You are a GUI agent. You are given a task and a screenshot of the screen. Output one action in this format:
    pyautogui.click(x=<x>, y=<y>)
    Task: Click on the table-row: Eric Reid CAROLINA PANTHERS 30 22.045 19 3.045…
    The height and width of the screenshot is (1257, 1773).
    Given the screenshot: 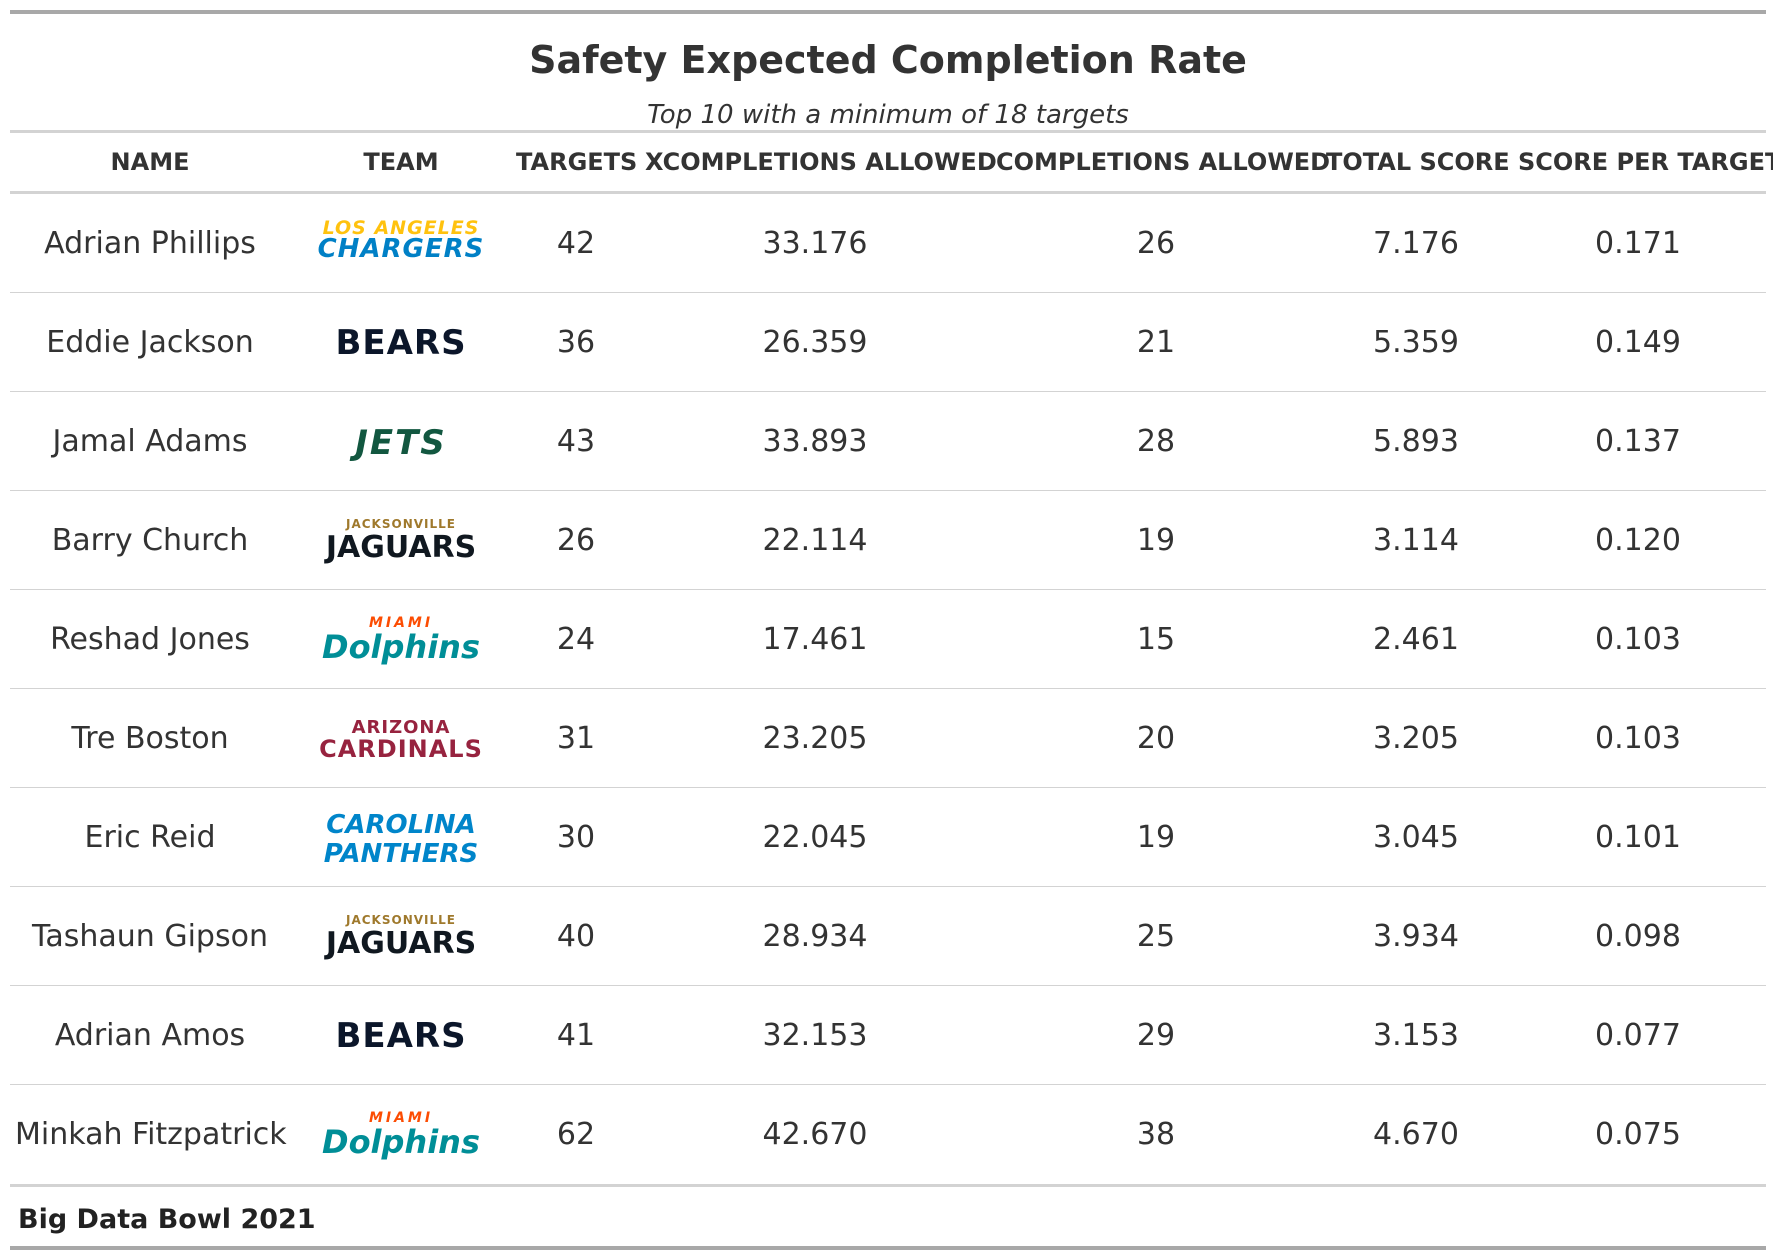 What is the action you would take?
    pyautogui.click(x=888, y=837)
    